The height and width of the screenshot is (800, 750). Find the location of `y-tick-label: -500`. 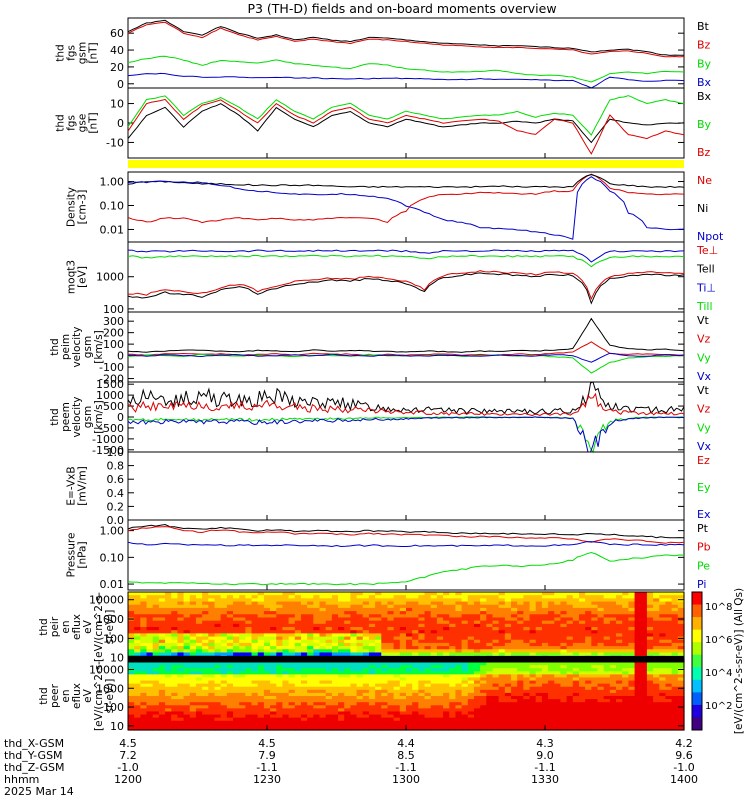

y-tick-label: -500 is located at coordinates (111, 428).